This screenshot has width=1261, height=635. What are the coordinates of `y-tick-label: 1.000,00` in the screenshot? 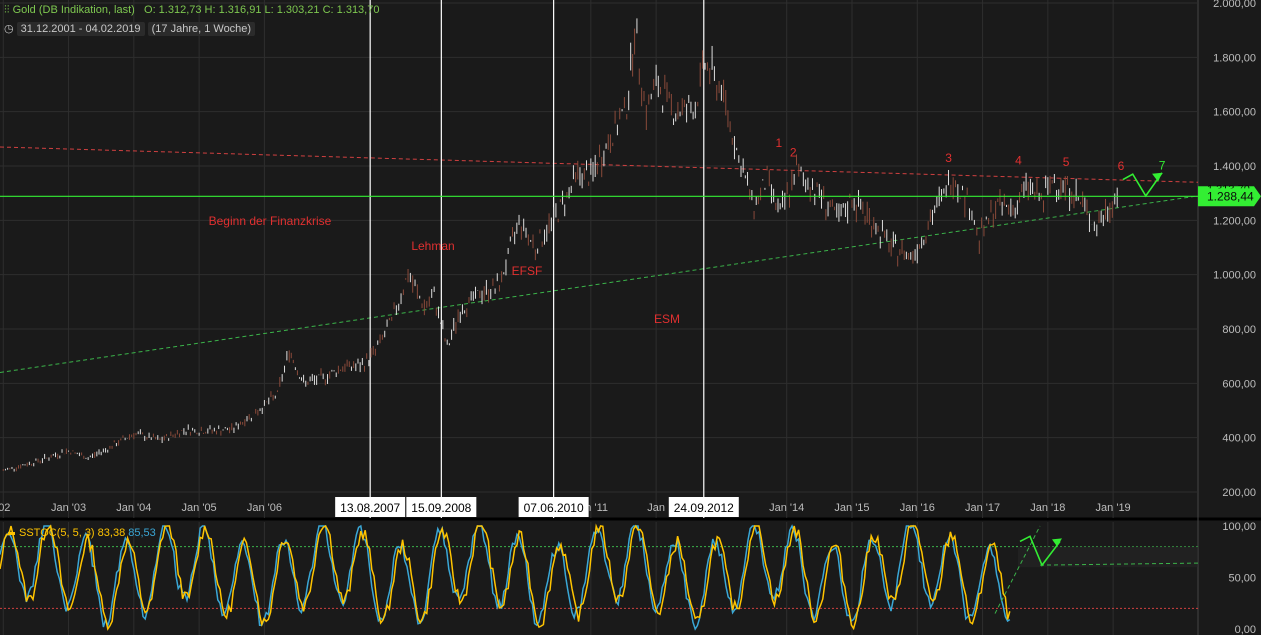 It's located at (1234, 276).